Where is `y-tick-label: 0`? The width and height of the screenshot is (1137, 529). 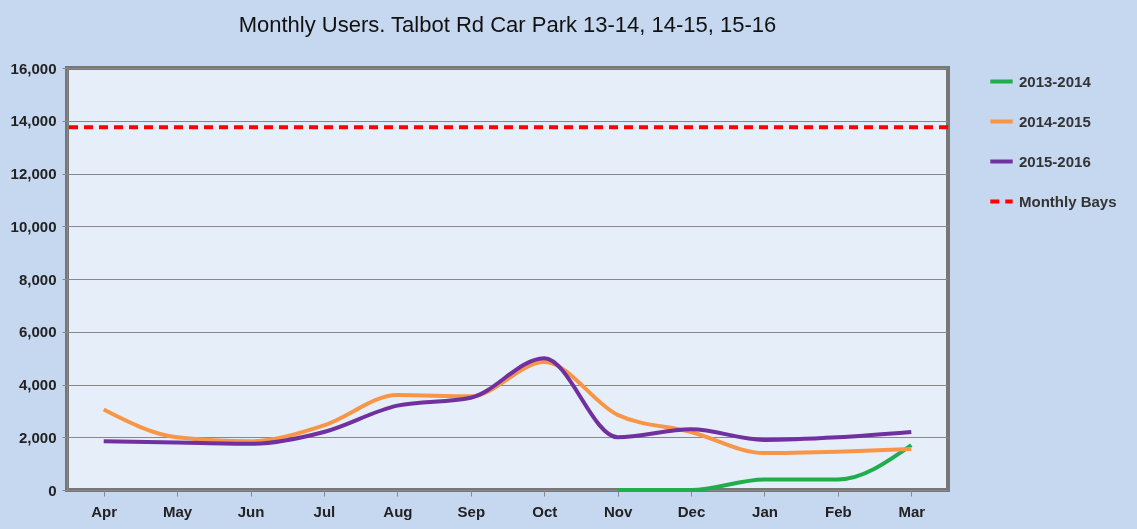
y-tick-label: 0 is located at coordinates (52, 490).